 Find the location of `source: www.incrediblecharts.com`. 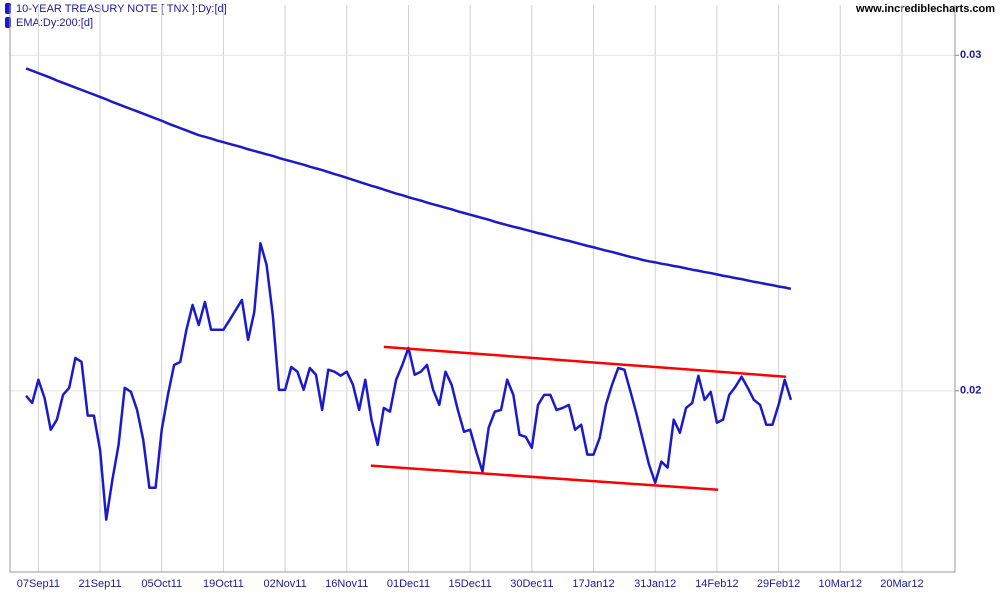

source: www.incrediblecharts.com is located at coordinates (925, 9).